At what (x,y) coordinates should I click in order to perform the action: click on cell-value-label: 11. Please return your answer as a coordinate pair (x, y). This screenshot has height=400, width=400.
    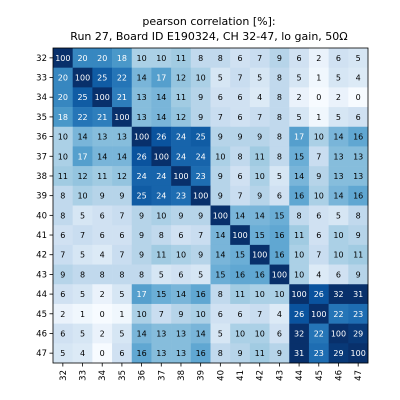
    Looking at the image, I should click on (102, 176).